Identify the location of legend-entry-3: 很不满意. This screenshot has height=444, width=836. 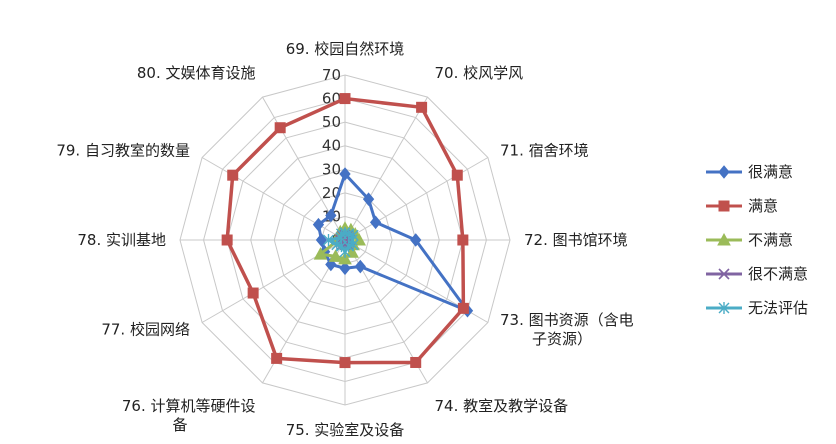
(757, 274).